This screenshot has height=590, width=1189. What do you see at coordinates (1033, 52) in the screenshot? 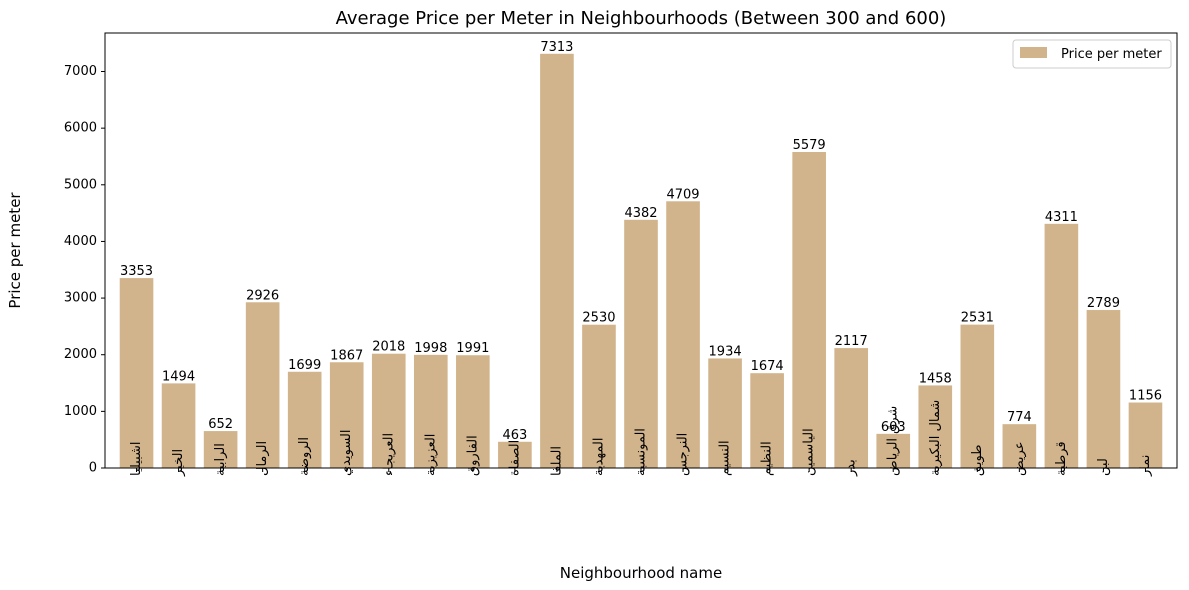
I see `legend-swatch` at bounding box center [1033, 52].